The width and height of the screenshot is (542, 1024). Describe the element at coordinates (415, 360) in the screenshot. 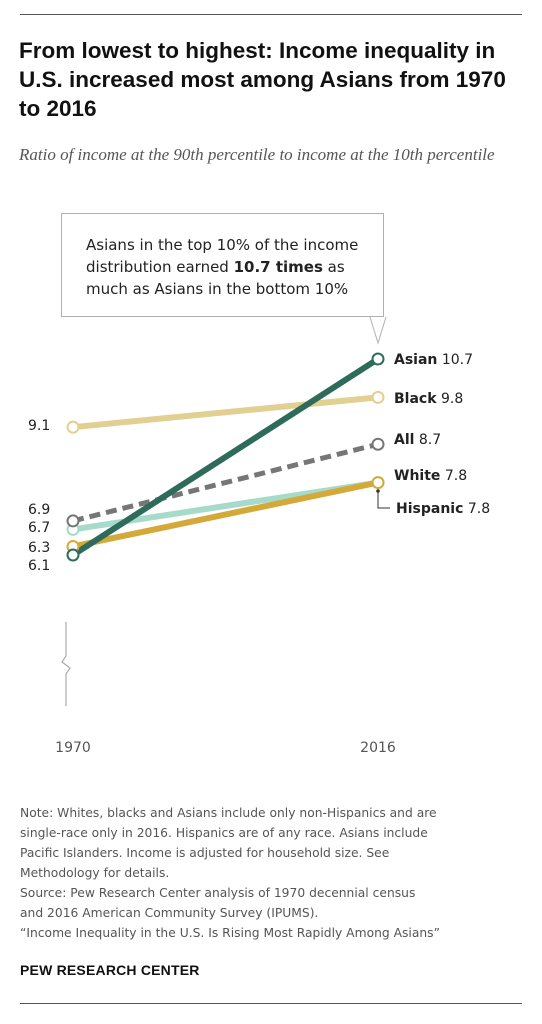

I see `series-name-label: Asian` at that location.